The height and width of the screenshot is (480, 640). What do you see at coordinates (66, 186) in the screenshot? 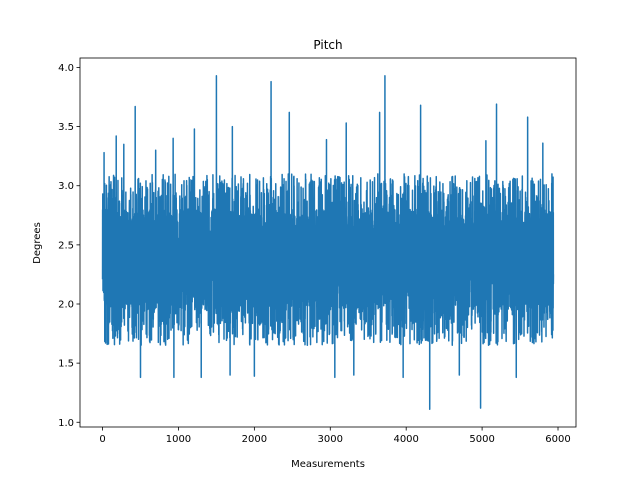
I see `y-tick-label: 3.0` at bounding box center [66, 186].